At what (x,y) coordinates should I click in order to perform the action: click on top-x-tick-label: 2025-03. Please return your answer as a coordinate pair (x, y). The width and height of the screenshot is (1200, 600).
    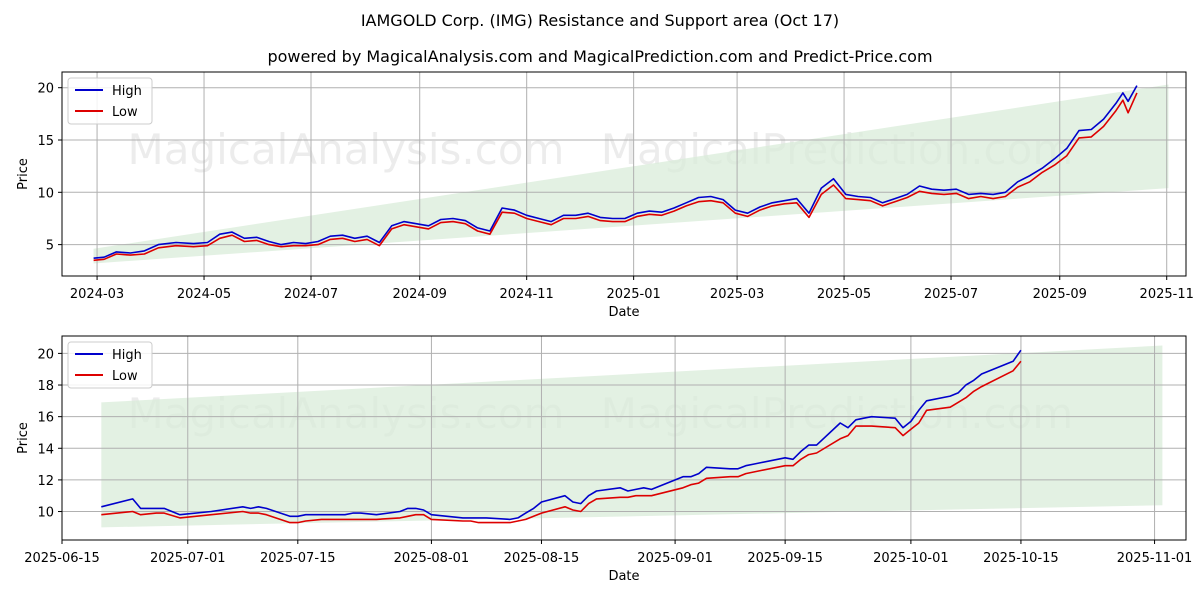
    Looking at the image, I should click on (737, 294).